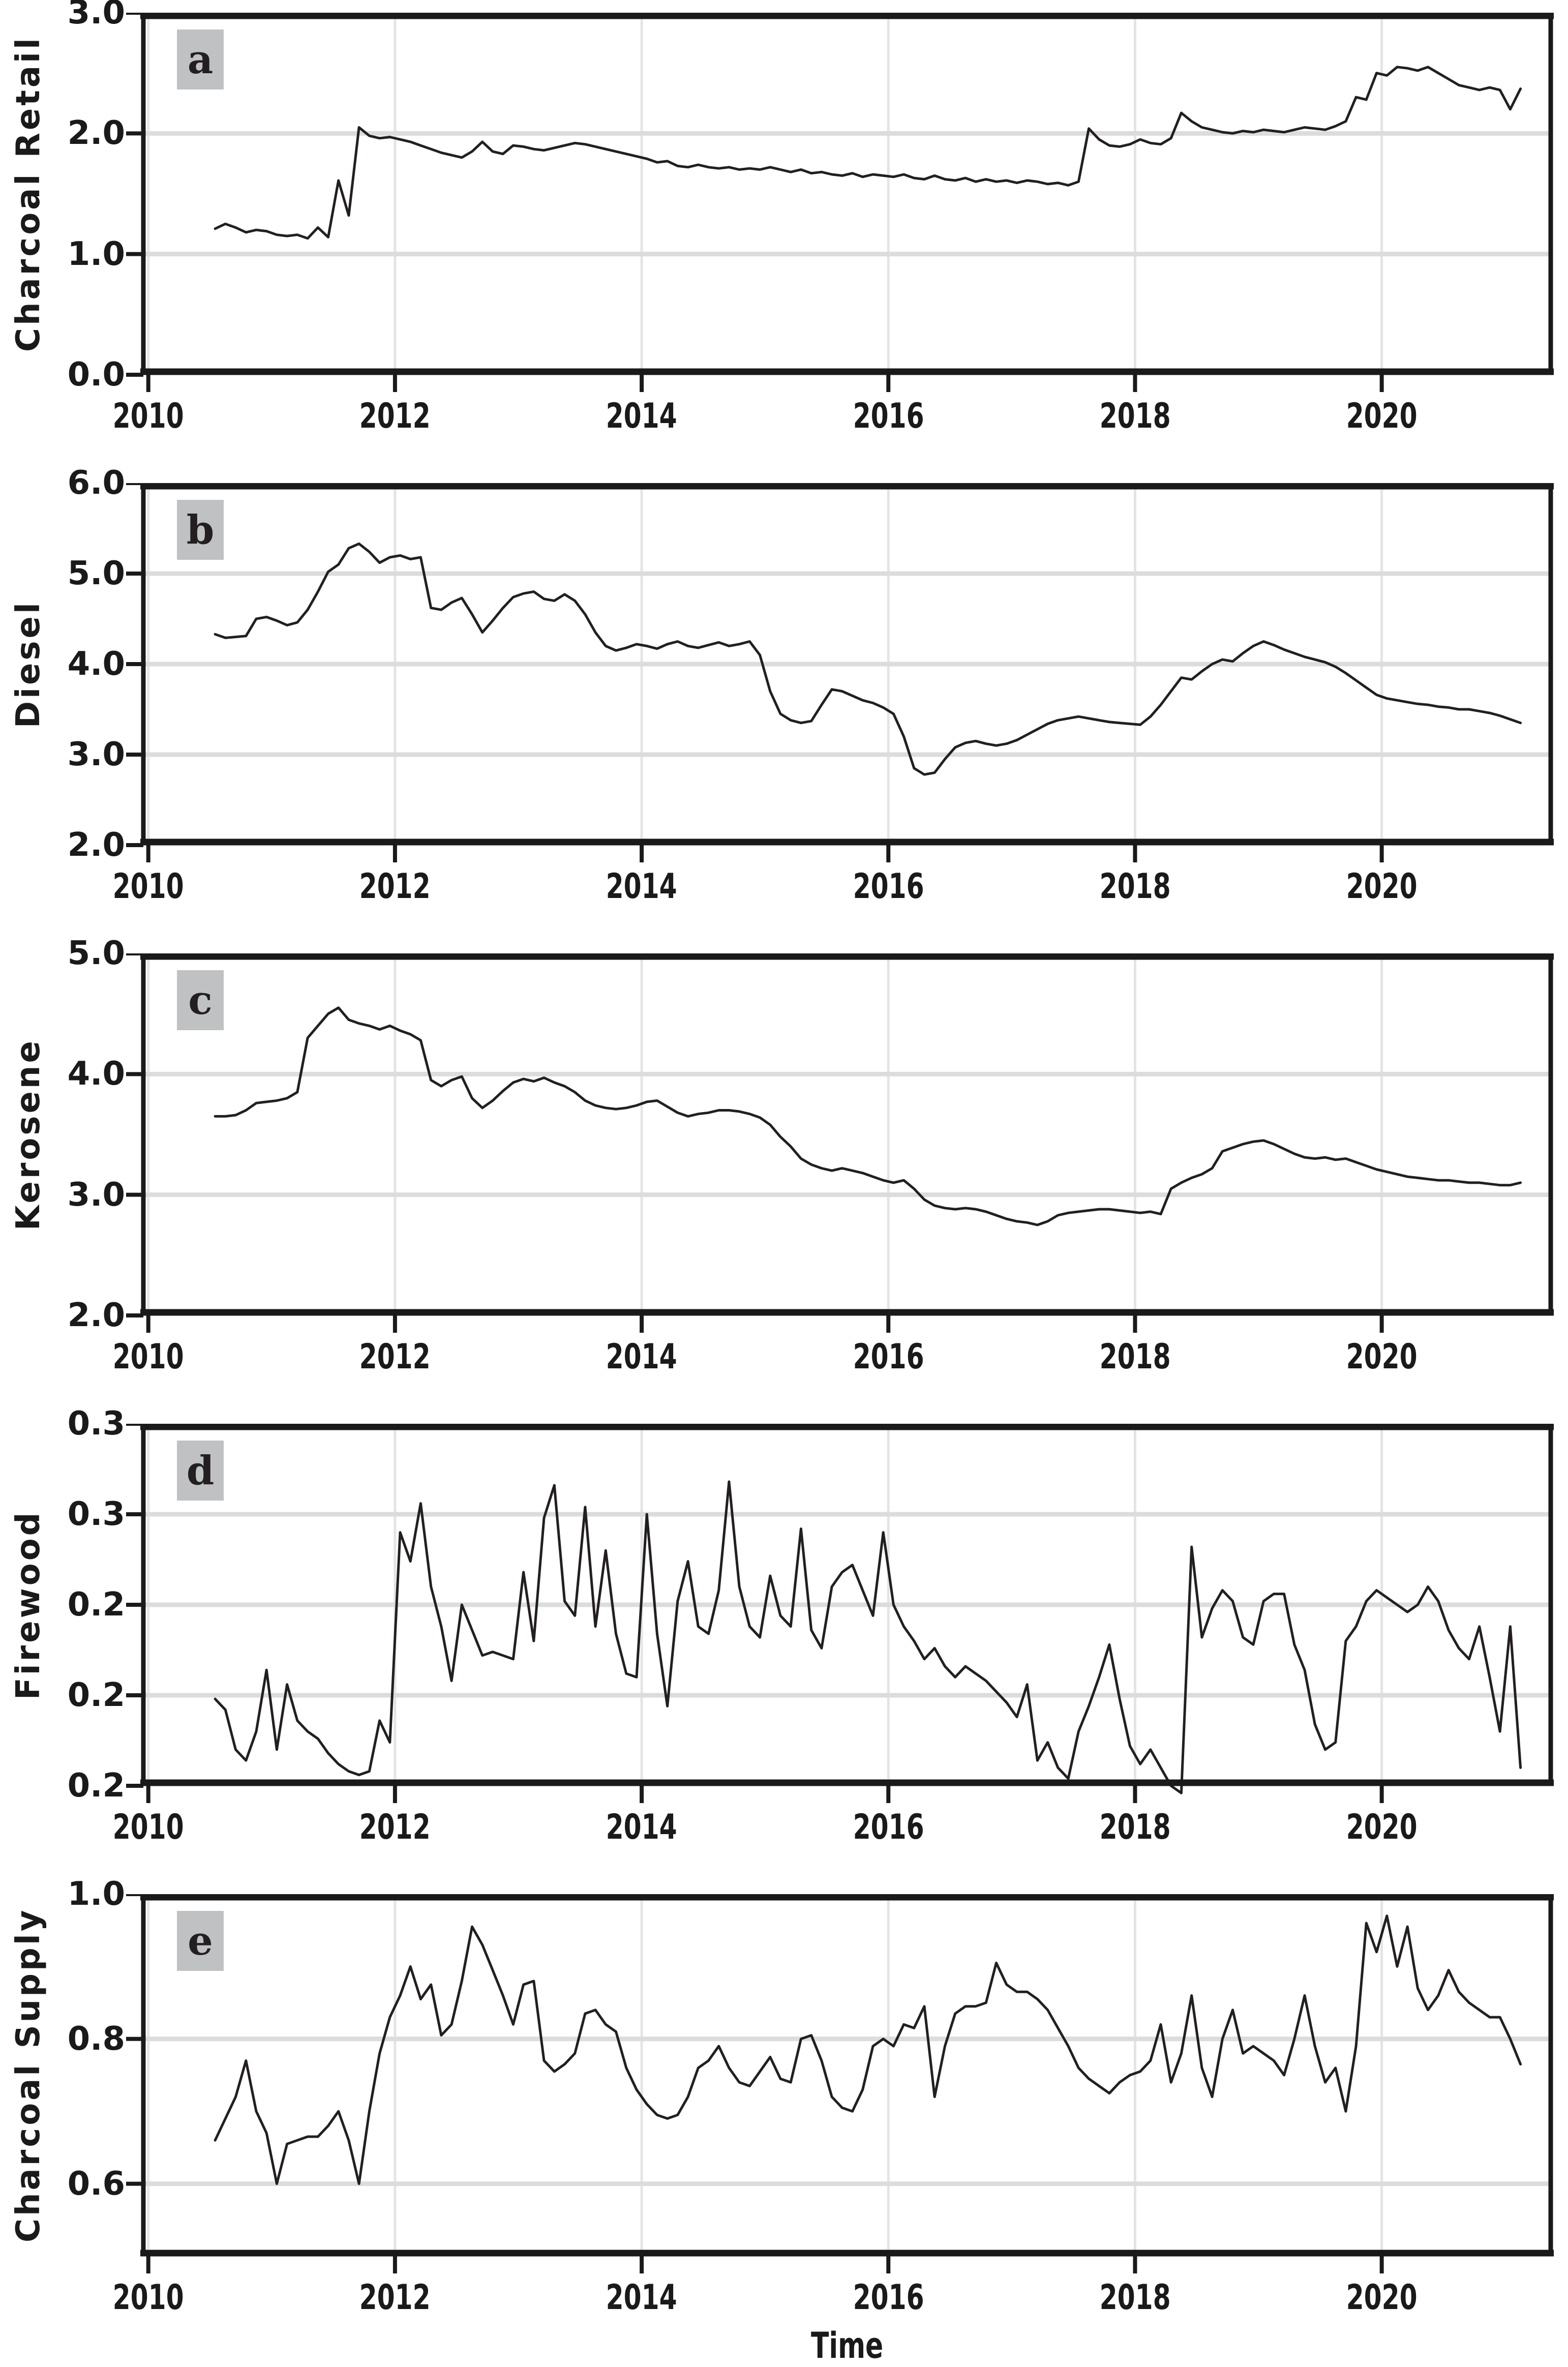  What do you see at coordinates (96, 483) in the screenshot?
I see `y-tick-label: 6.0` at bounding box center [96, 483].